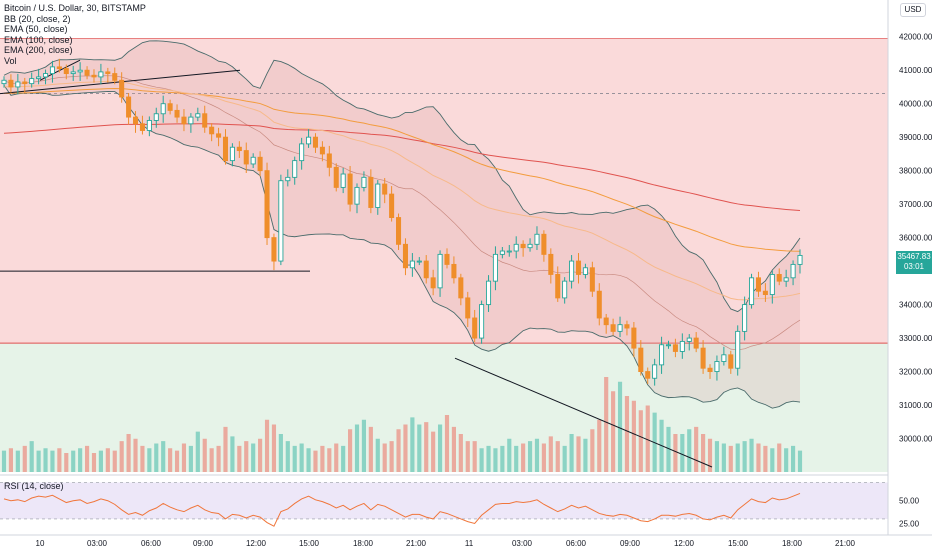 Image resolution: width=932 pixels, height=550 pixels. What do you see at coordinates (915, 439) in the screenshot?
I see `price-tick-label: 30000.00` at bounding box center [915, 439].